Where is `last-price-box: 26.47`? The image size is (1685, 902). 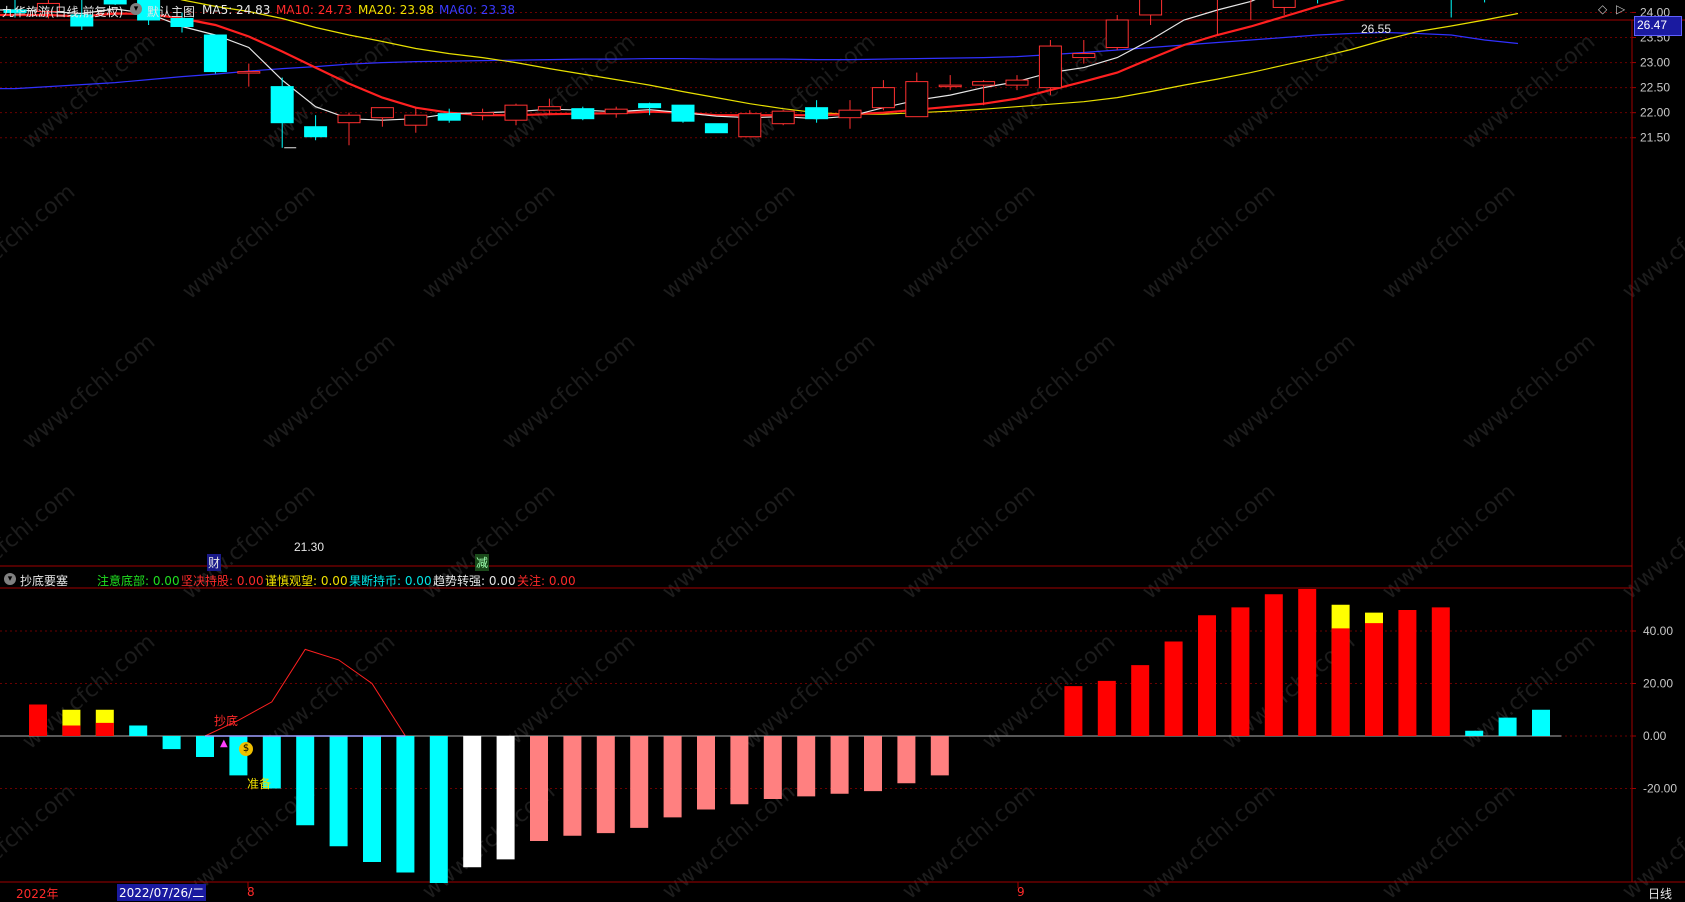
last-price-box: 26.47 is located at coordinates (1658, 26).